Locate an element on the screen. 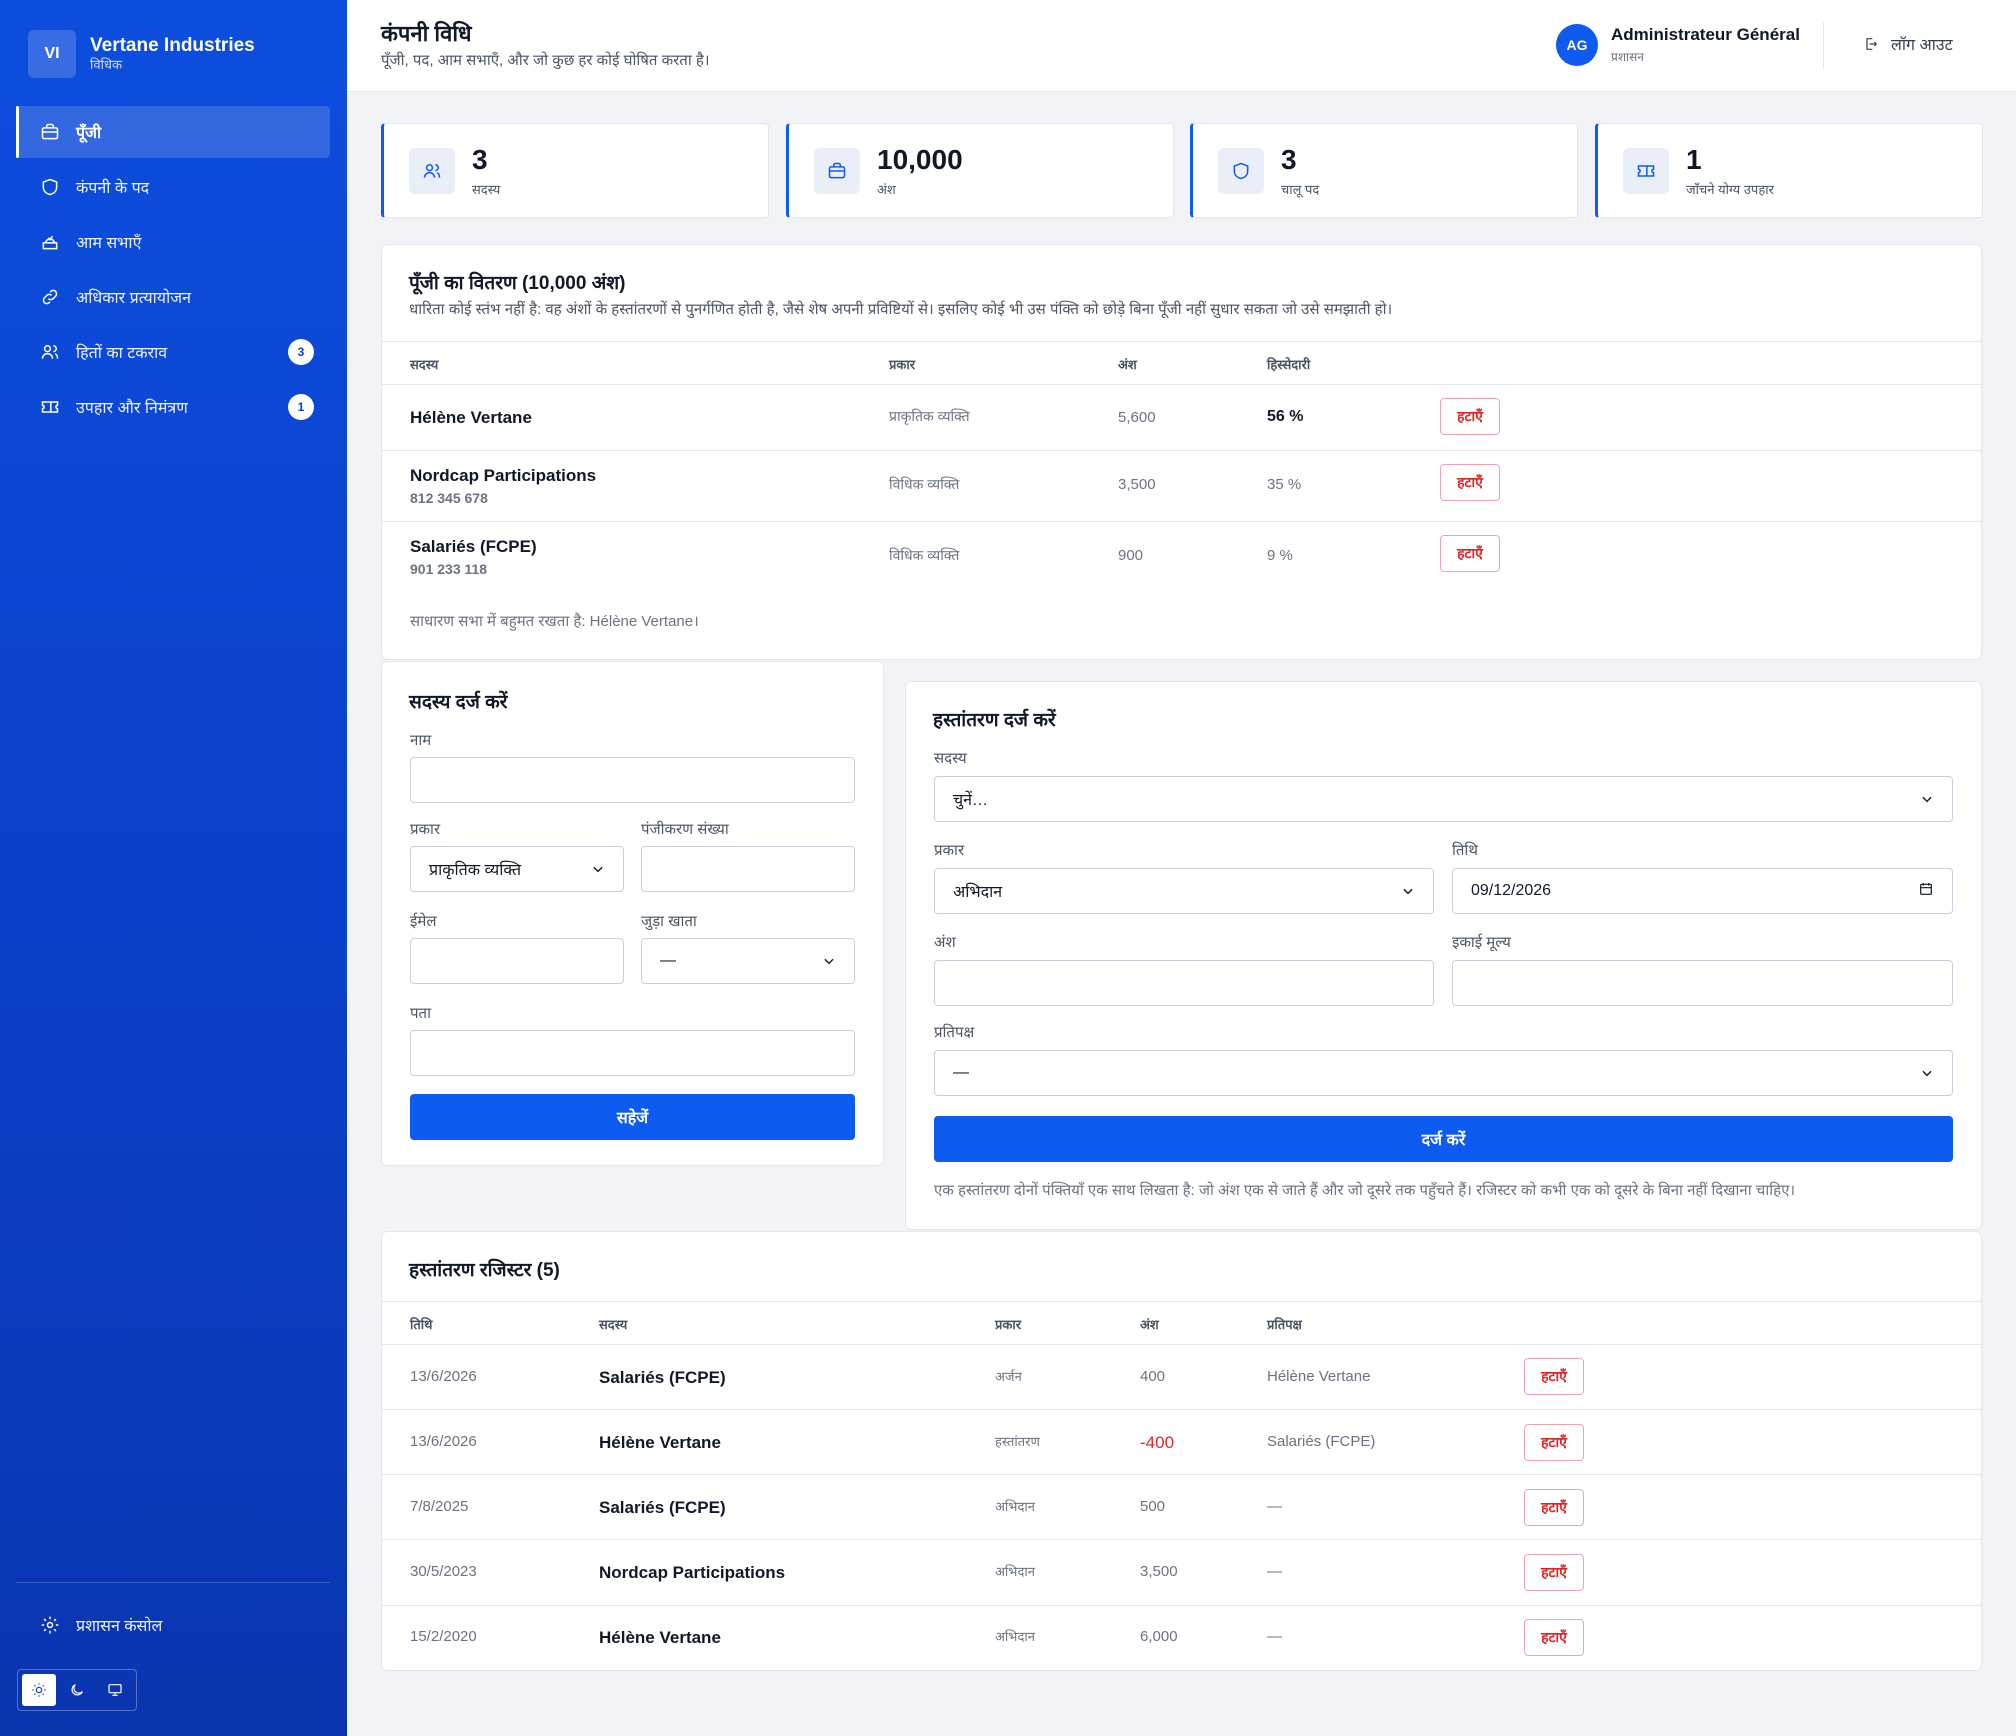 This screenshot has width=2016, height=1736. sidebar-item-gifts: उपहार और निमंत्रण 1 is located at coordinates (173, 407).